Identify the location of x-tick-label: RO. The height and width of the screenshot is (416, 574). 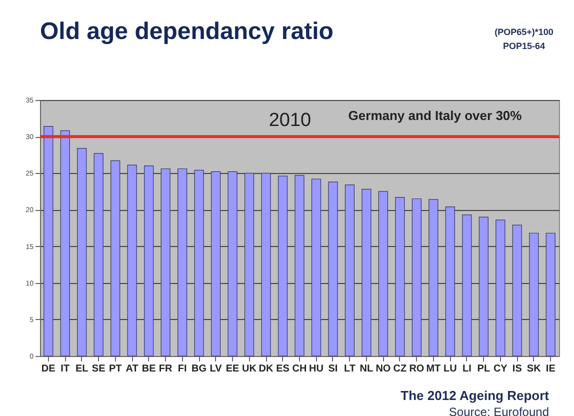
(416, 369).